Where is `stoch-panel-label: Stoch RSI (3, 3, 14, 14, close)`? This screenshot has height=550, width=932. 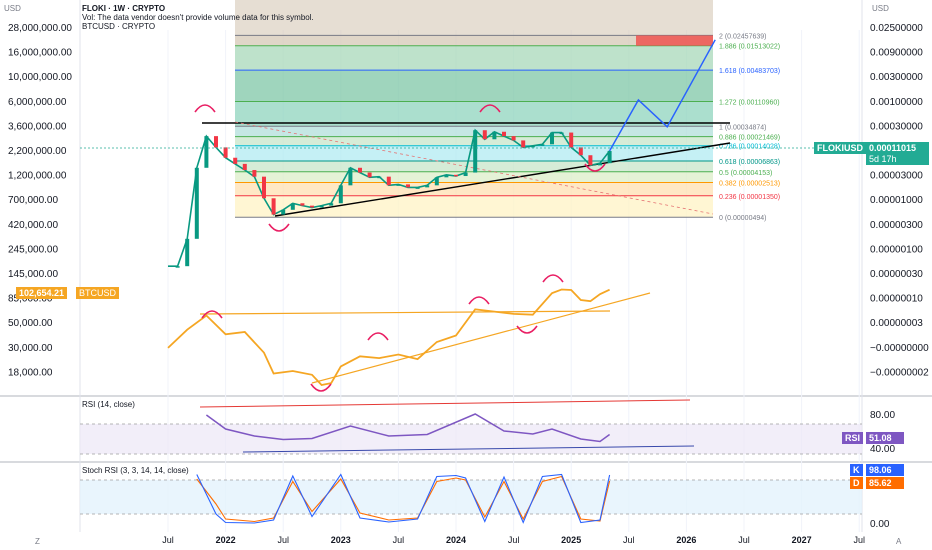
stoch-panel-label: Stoch RSI (3, 3, 14, 14, close) is located at coordinates (135, 470).